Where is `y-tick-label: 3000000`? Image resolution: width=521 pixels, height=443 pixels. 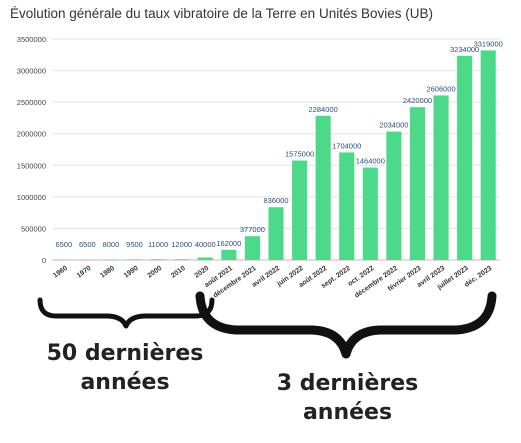 y-tick-label: 3000000 is located at coordinates (31, 71).